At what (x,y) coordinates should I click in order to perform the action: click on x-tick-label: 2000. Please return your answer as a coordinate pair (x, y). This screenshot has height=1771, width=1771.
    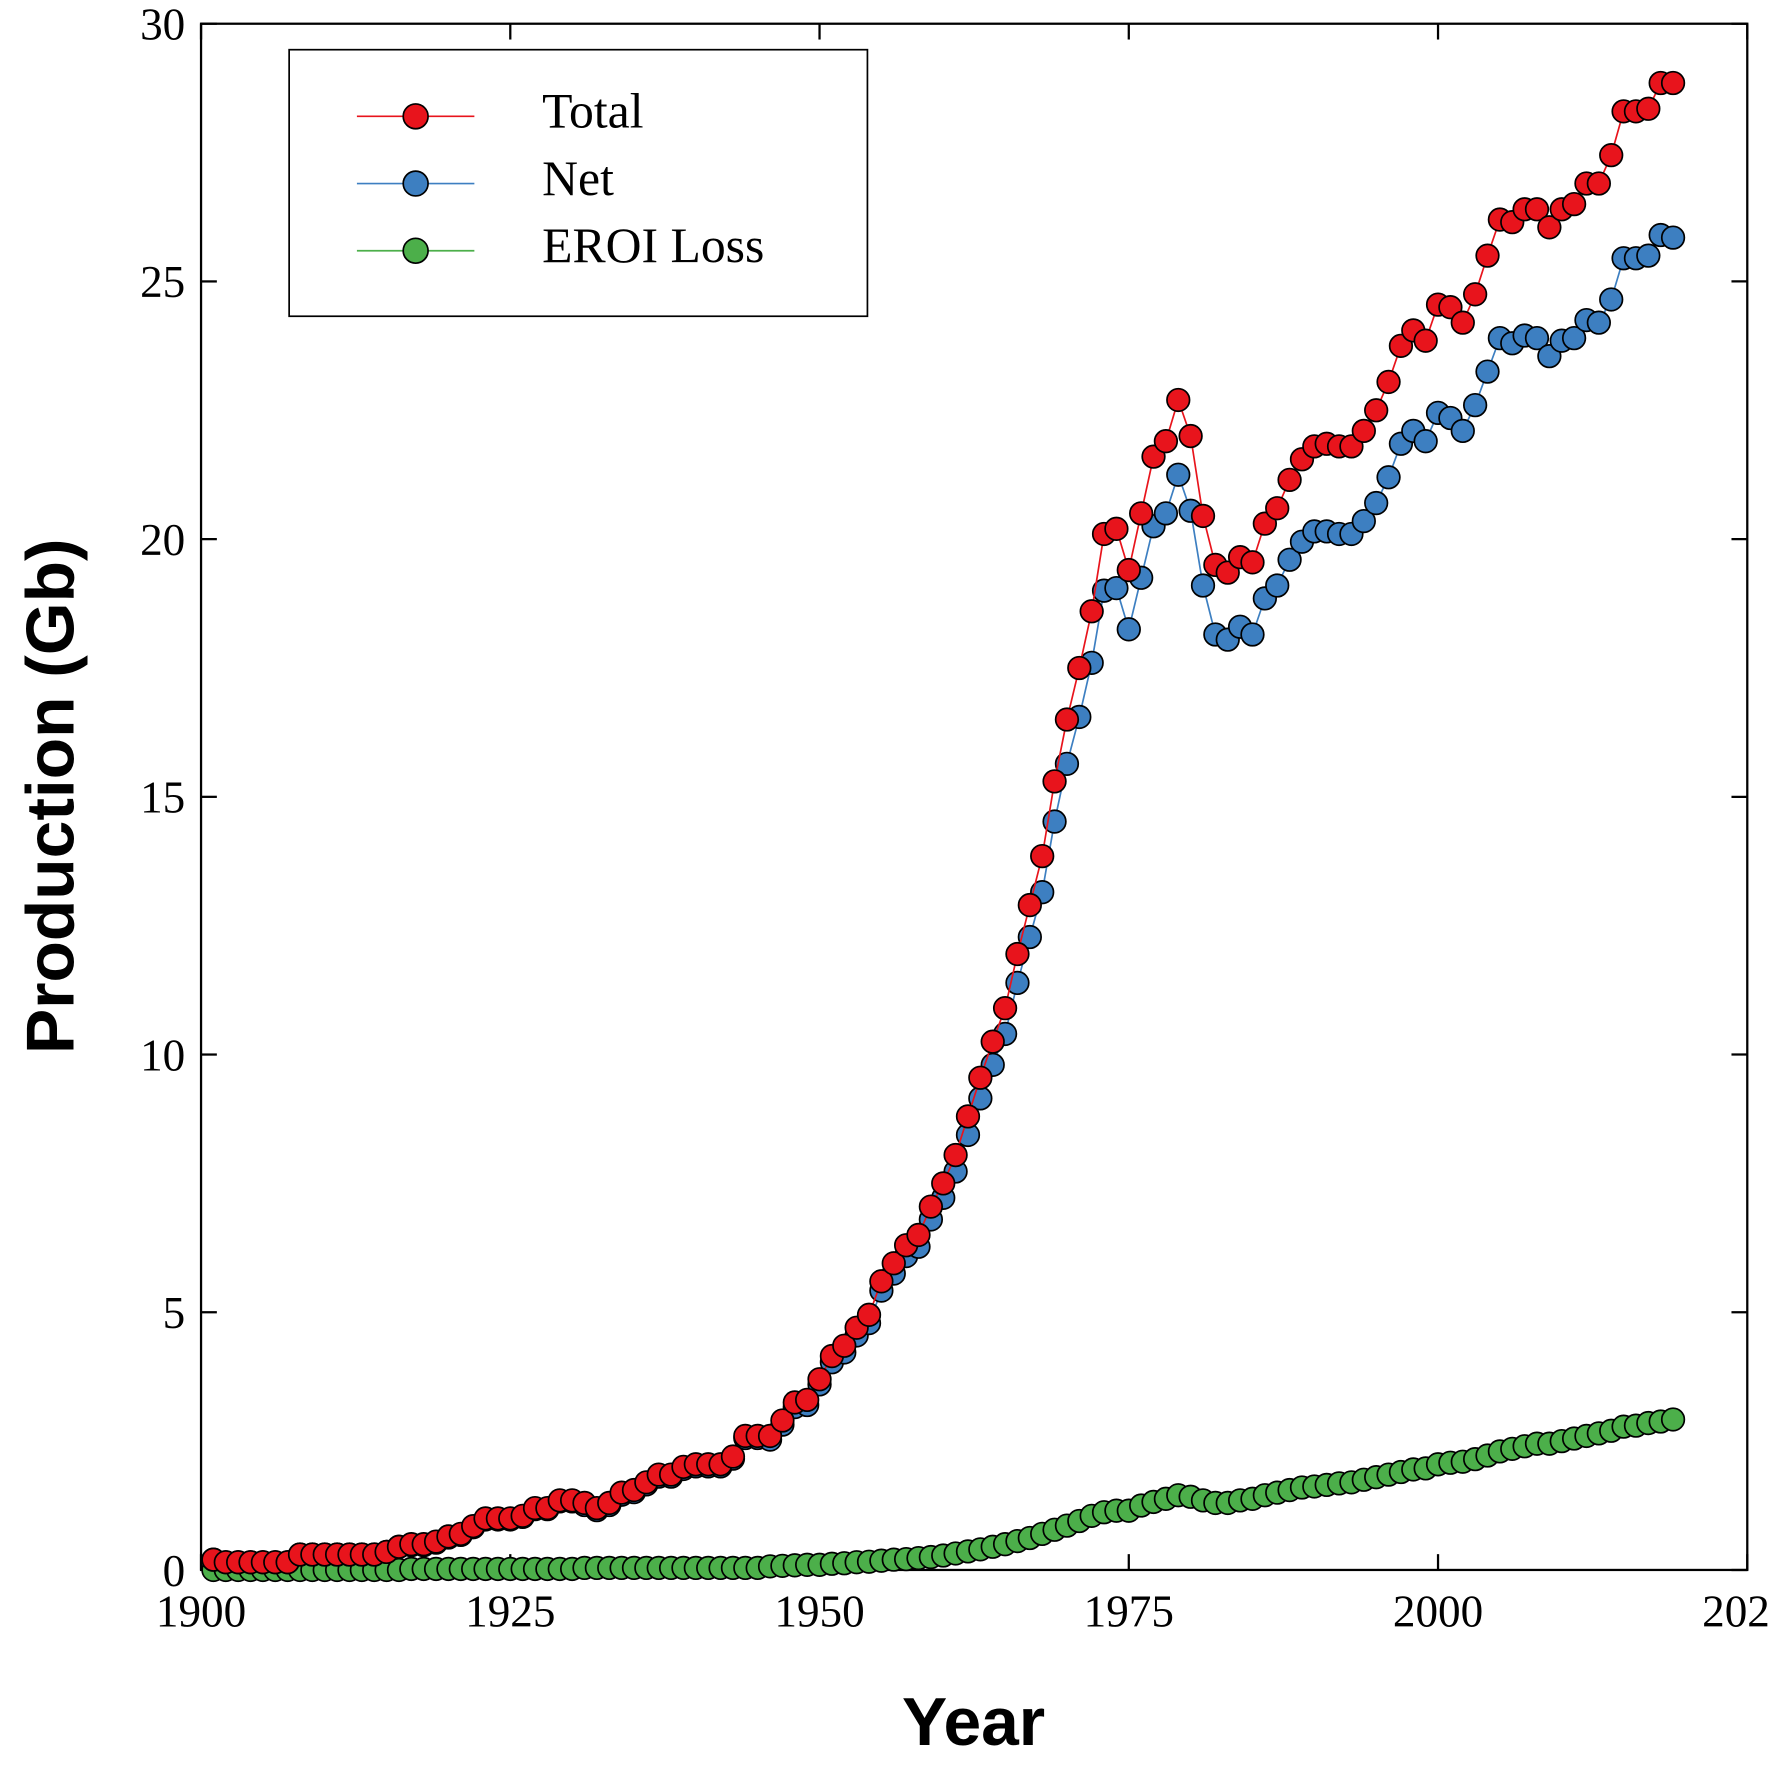
    Looking at the image, I should click on (1438, 1611).